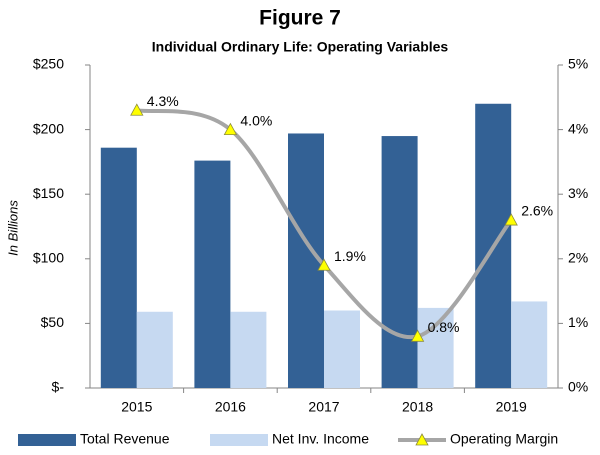 This screenshot has height=455, width=600. What do you see at coordinates (422, 439) in the screenshot?
I see `legend-marker` at bounding box center [422, 439].